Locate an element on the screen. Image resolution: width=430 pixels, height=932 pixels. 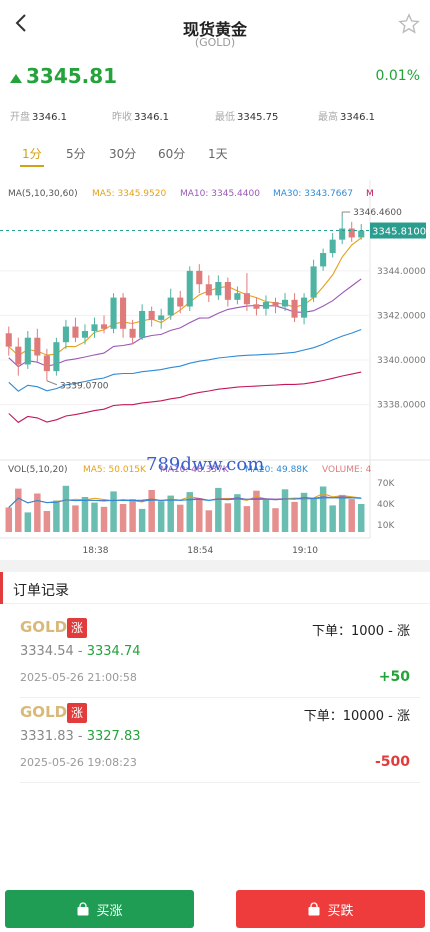
order-time: 2025-05-26 21:00:58 is located at coordinates (78, 677).